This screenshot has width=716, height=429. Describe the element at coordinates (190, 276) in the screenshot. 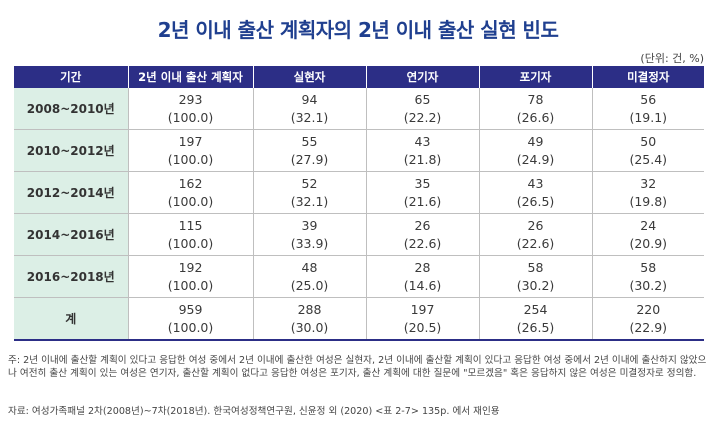

I see `value-cell: 192 (100.0)` at that location.